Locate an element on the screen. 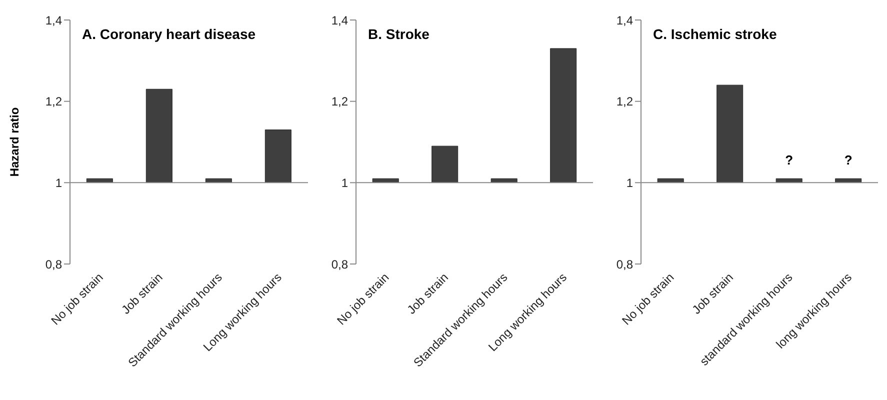 The width and height of the screenshot is (887, 400). y-axis-title: Hazard ratio is located at coordinates (14, 142).